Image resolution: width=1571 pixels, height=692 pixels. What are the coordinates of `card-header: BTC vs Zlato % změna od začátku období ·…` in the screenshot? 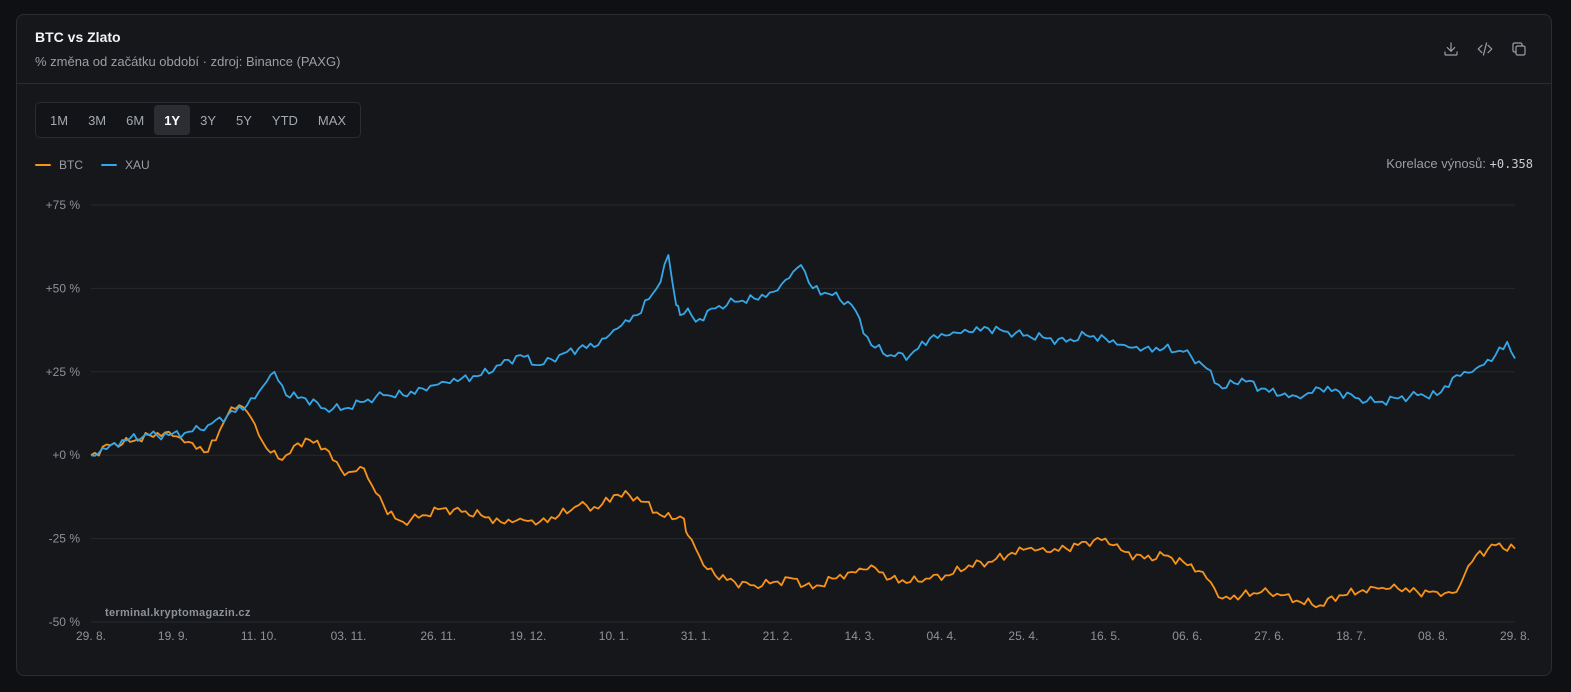 It's located at (784, 49).